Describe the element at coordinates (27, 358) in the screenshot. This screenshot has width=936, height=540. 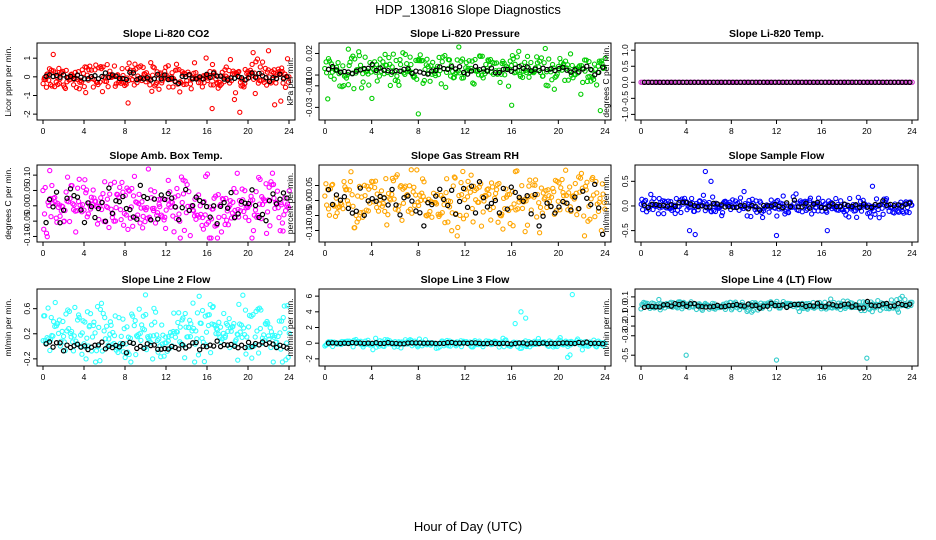
I see `y-tick-label: -0.2` at that location.